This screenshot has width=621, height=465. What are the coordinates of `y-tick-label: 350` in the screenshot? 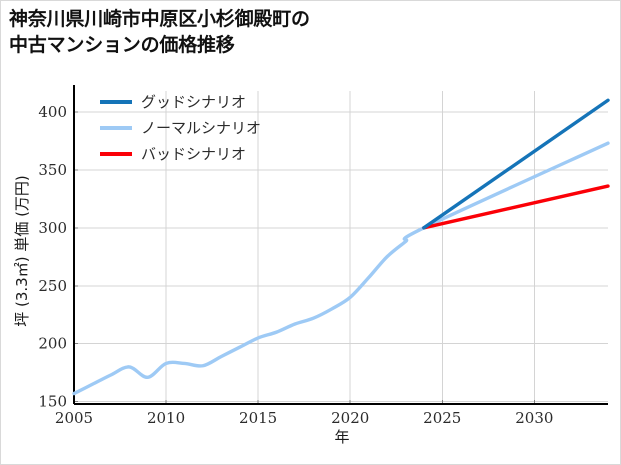 It's located at (52, 170).